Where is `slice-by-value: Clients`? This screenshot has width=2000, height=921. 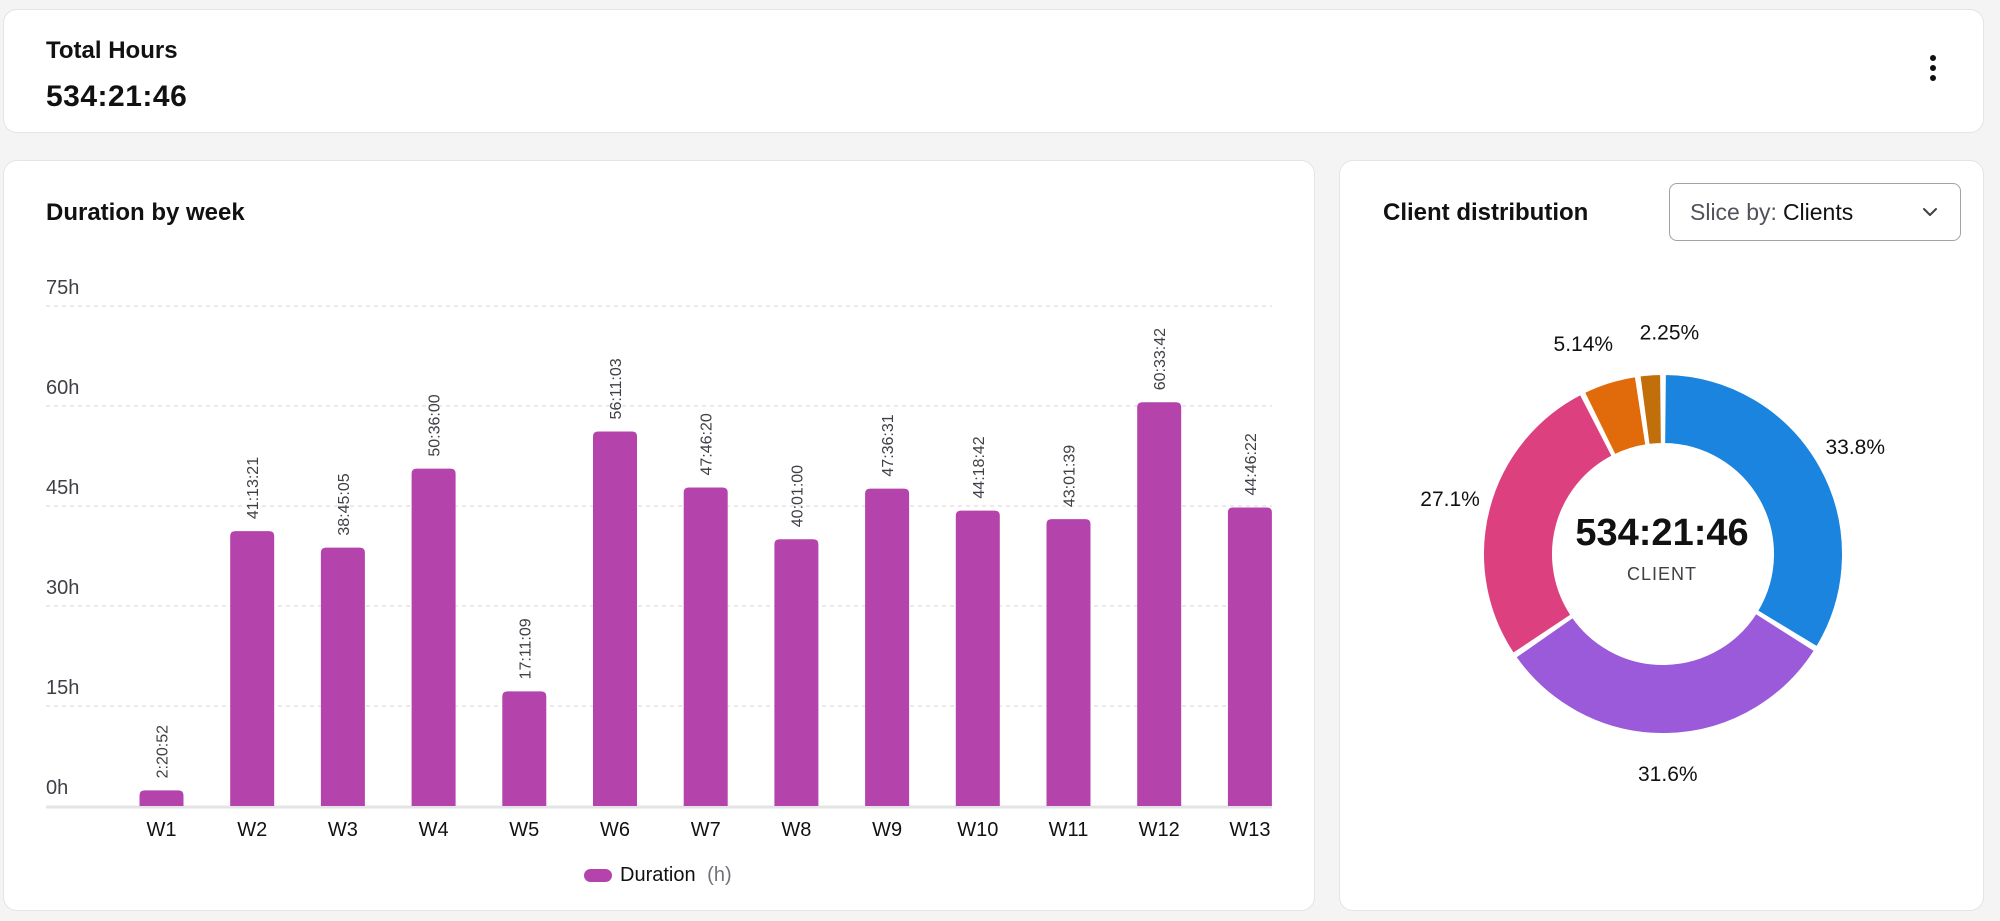
slice-by-value: Clients is located at coordinates (1818, 211).